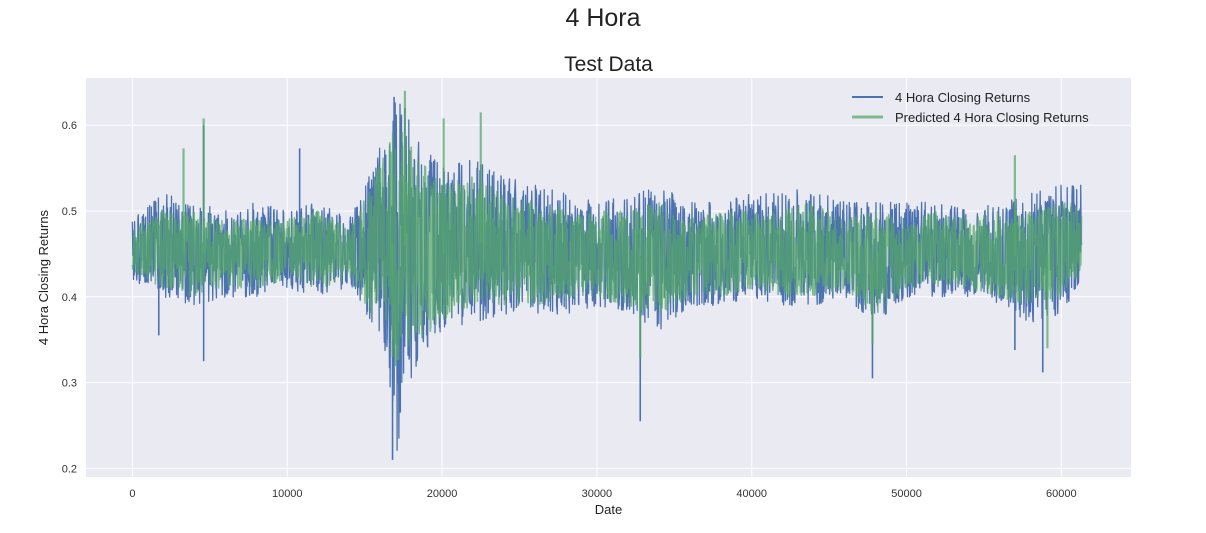 The height and width of the screenshot is (533, 1206). Describe the element at coordinates (43, 277) in the screenshot. I see `y-axis-label: 4 Hora Closing Returns` at that location.